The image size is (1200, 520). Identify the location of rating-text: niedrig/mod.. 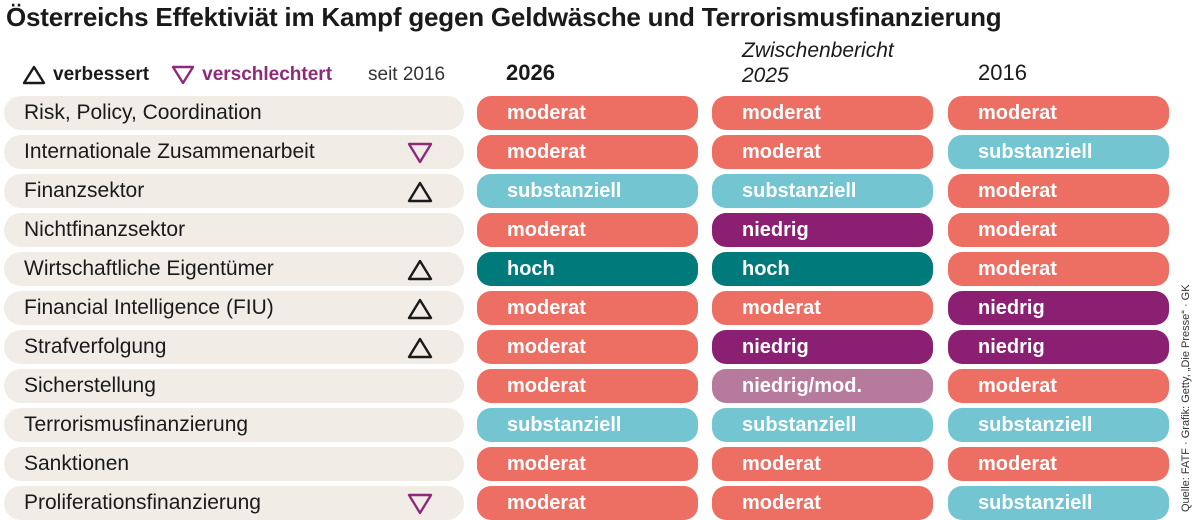
(802, 385).